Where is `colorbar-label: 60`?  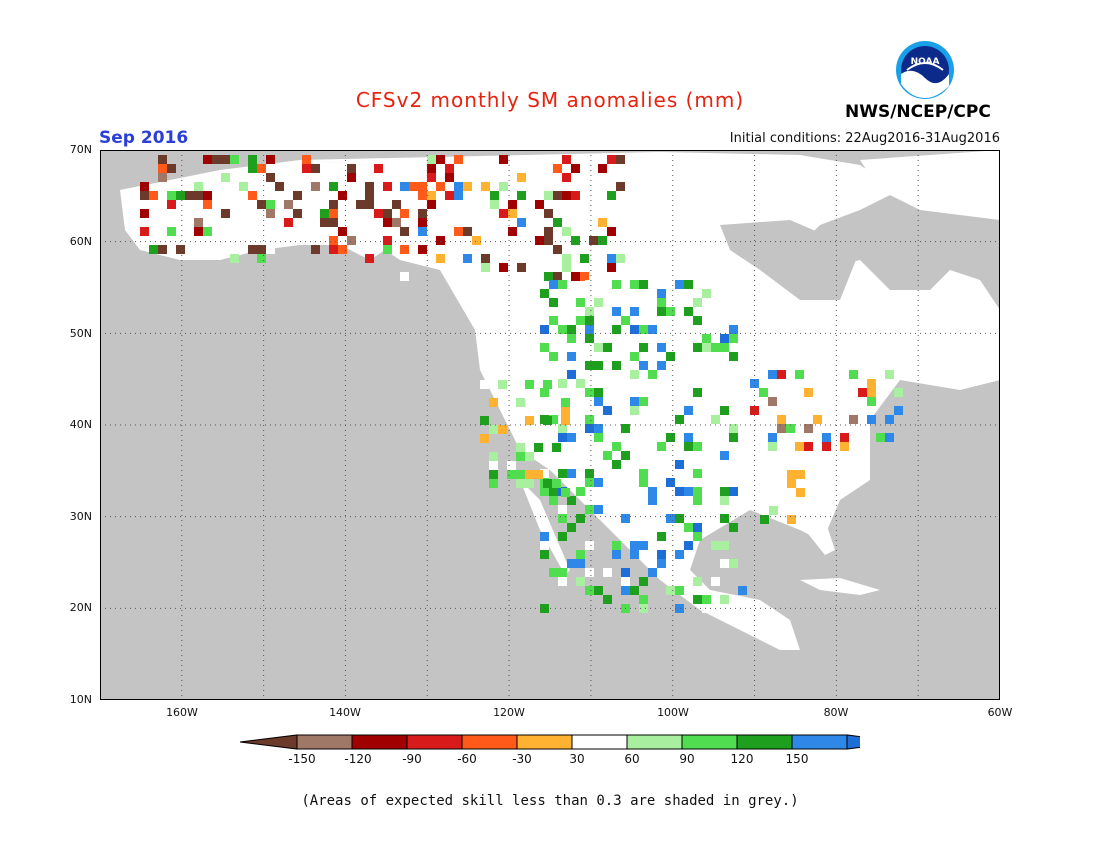
colorbar-label: 60 is located at coordinates (632, 759).